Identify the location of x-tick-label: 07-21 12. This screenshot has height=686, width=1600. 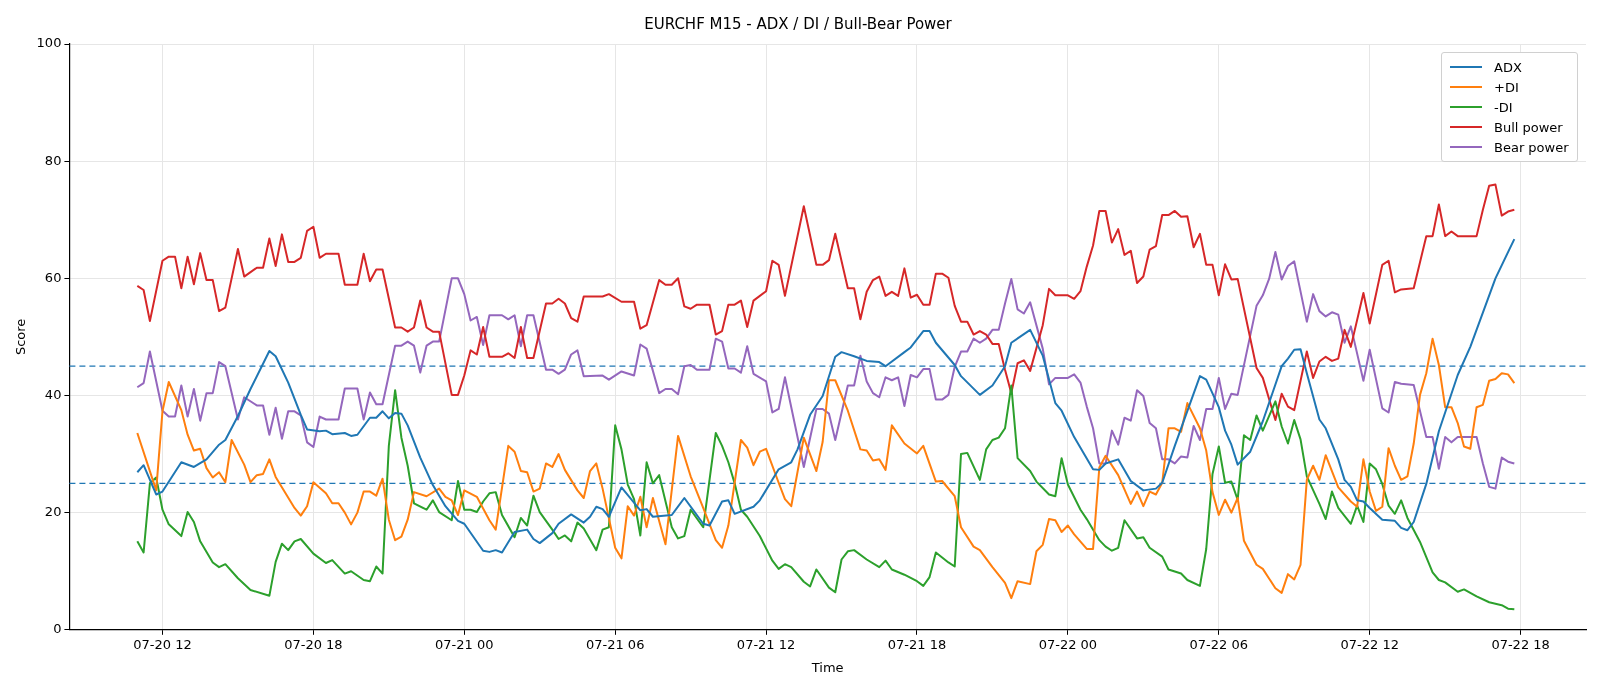
(766, 644).